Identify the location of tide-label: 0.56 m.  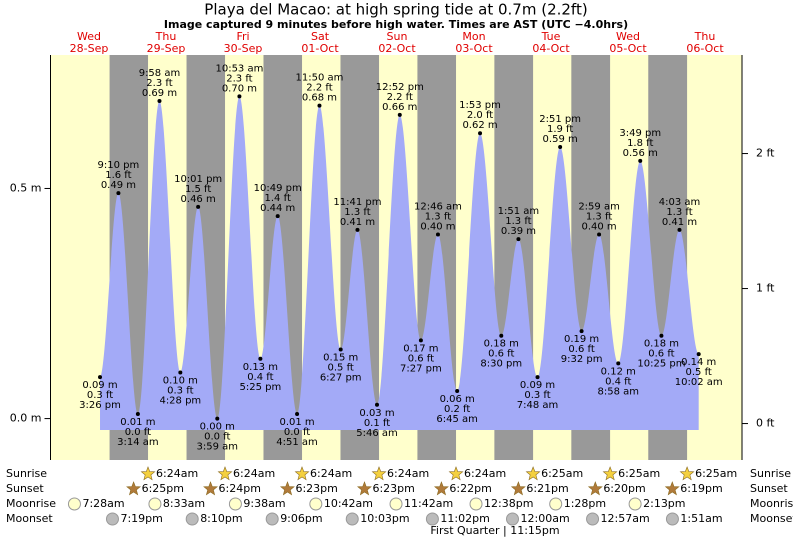
(640, 153).